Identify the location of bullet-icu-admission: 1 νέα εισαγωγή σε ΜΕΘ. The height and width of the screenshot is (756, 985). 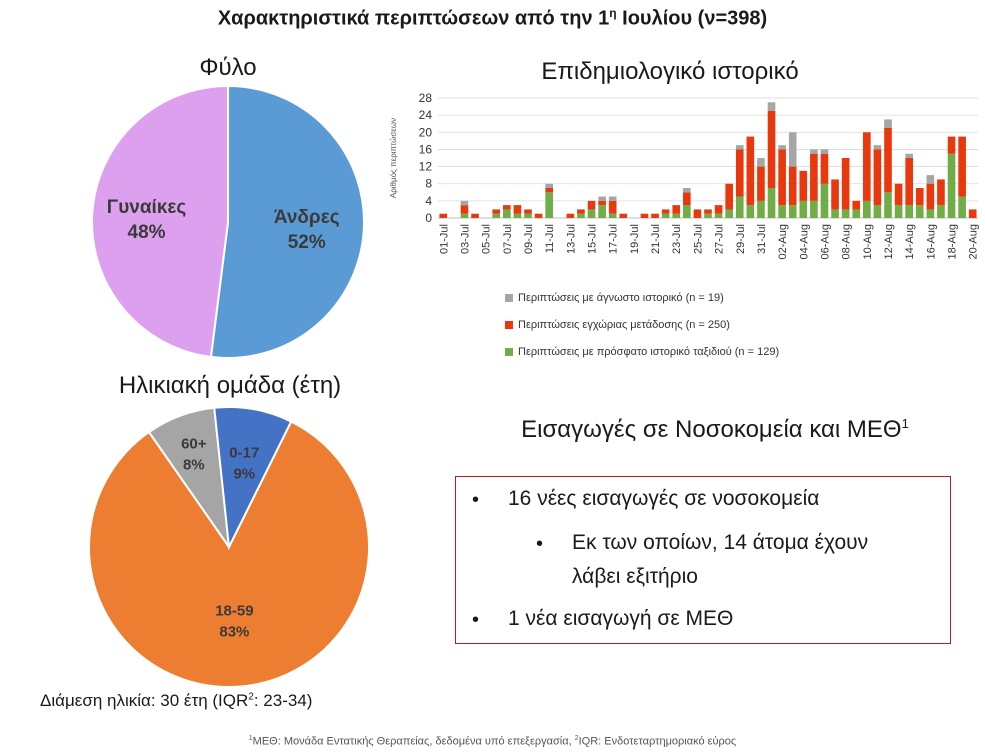
(621, 618).